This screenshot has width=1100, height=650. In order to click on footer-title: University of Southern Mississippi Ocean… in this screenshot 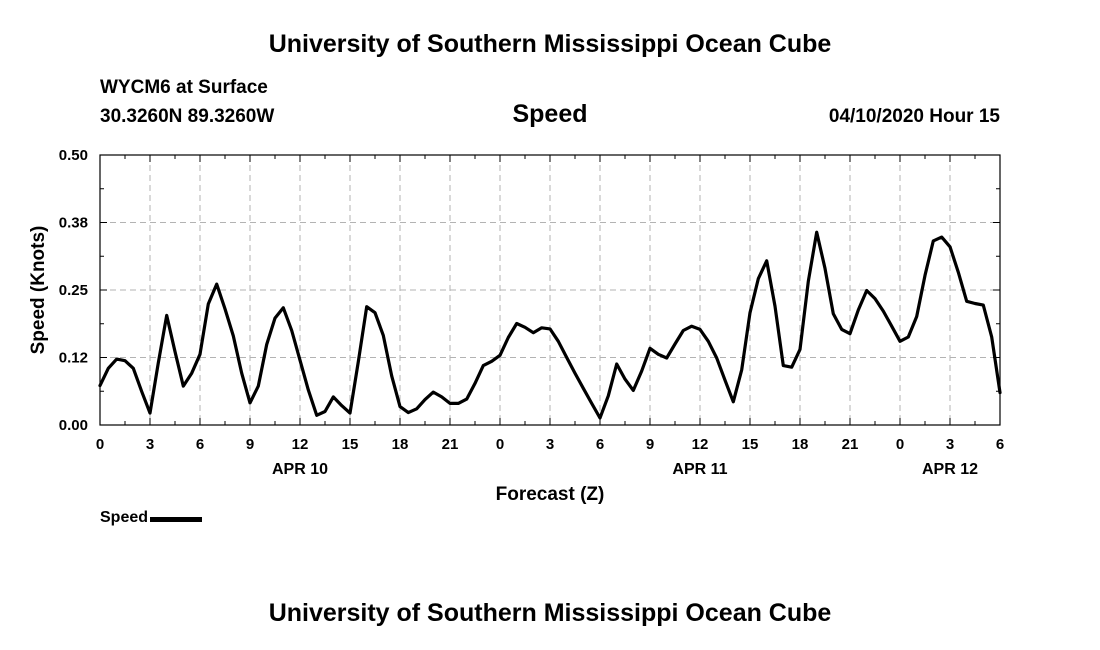, I will do `click(550, 613)`.